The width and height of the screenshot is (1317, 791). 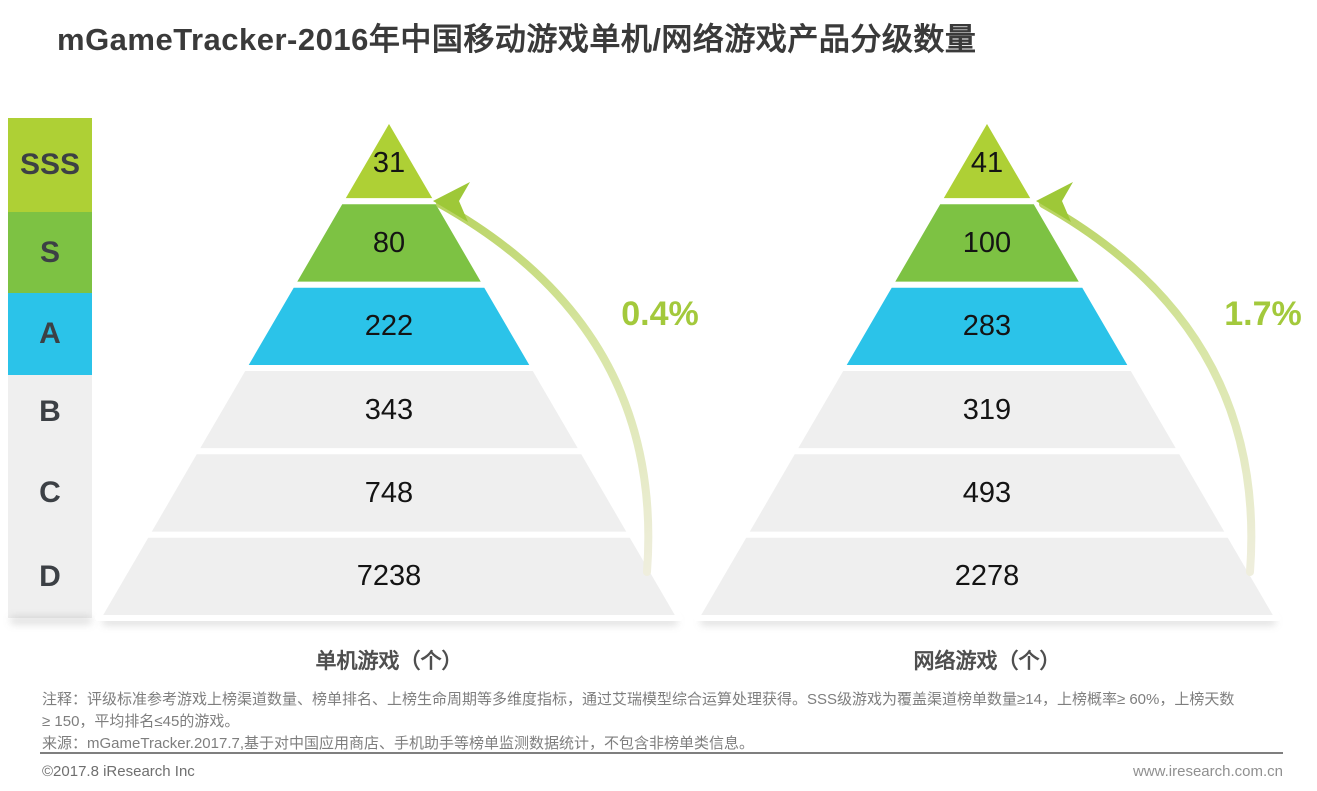 I want to click on legend-label-s: S, so click(x=49, y=252).